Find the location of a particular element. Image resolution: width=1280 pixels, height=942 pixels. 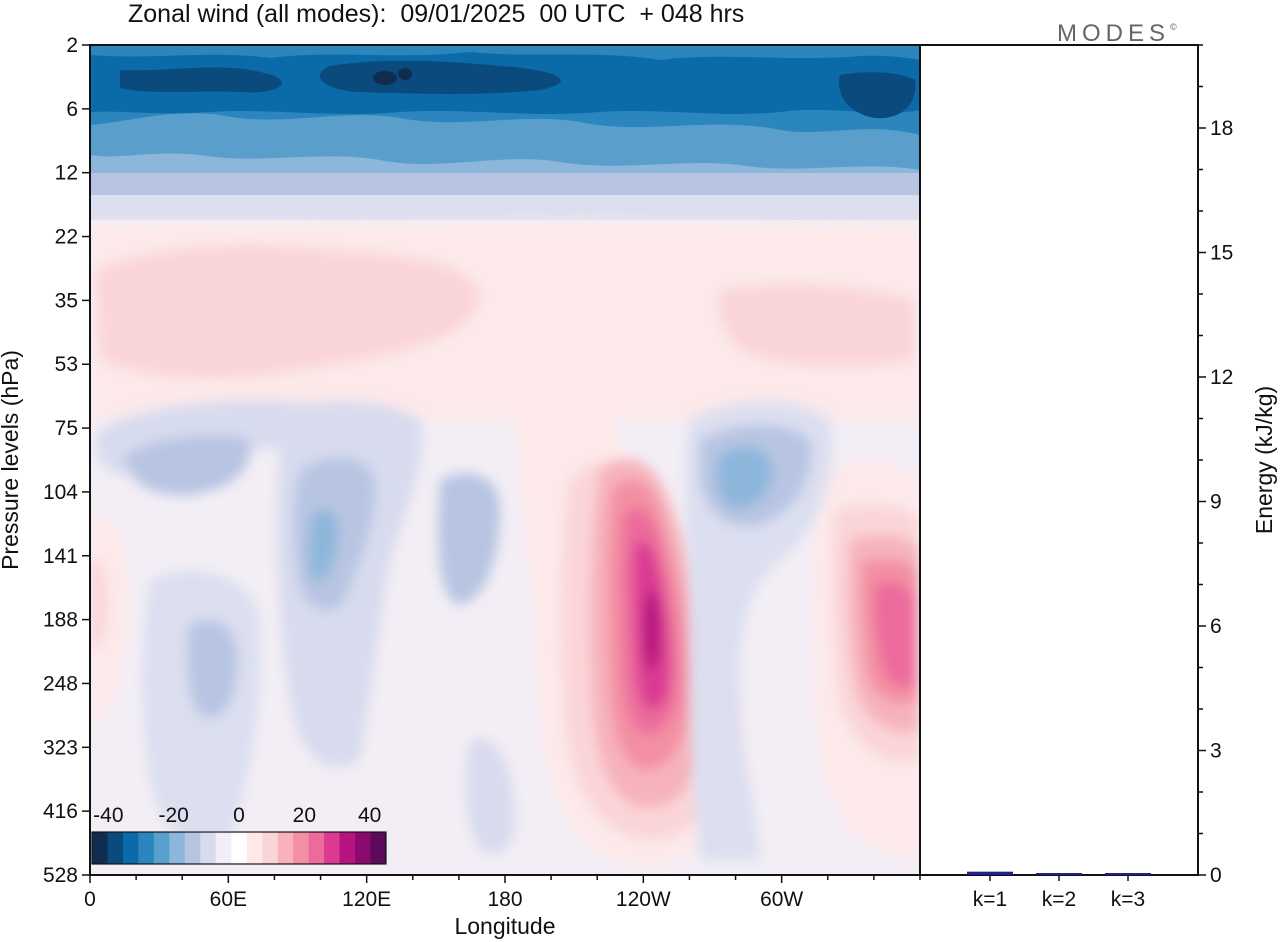

longitude-axis: 0 60E 120E 180 120W 60W is located at coordinates (502, 893).